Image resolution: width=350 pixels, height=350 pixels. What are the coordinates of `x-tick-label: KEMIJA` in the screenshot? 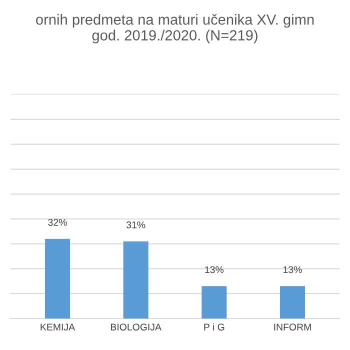 It's located at (58, 327).